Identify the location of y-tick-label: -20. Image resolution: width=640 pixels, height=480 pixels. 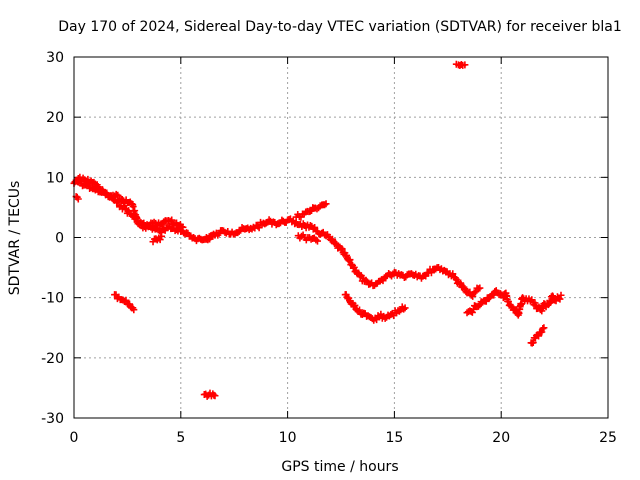
(52, 359).